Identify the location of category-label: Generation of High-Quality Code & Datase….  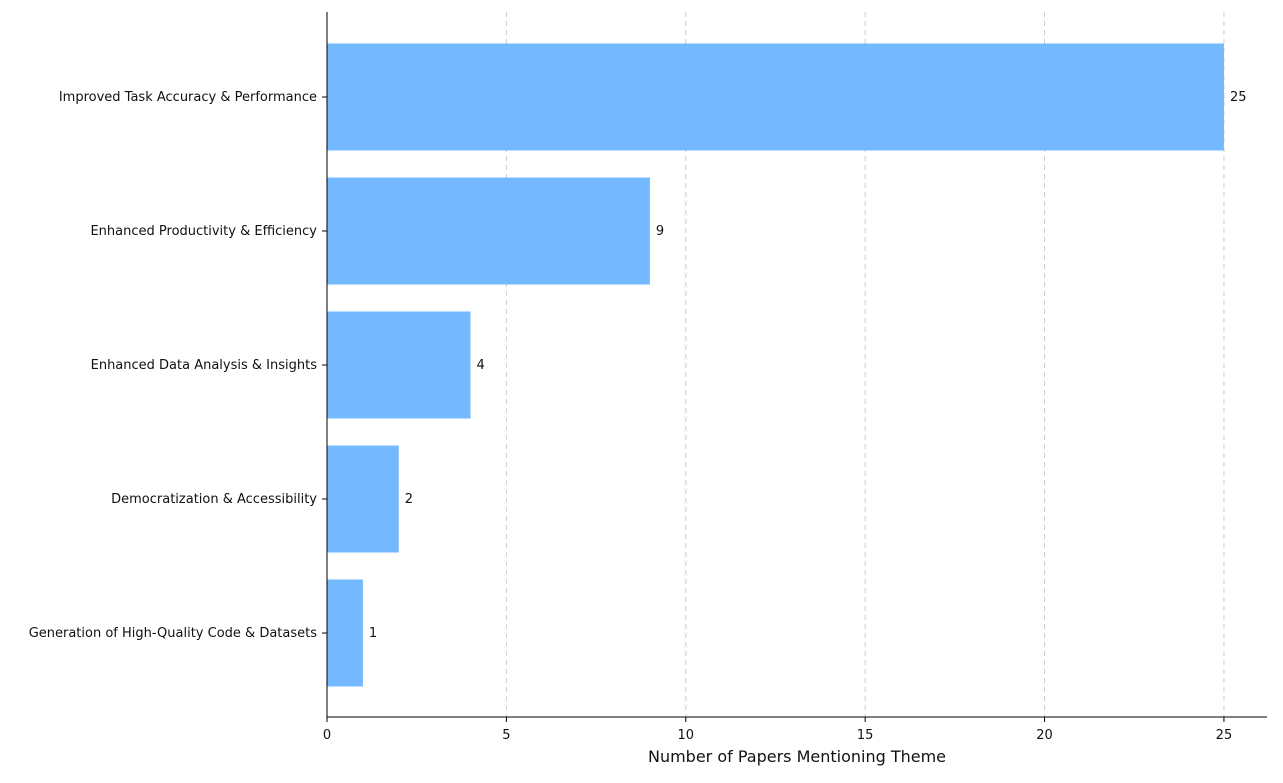
(173, 633).